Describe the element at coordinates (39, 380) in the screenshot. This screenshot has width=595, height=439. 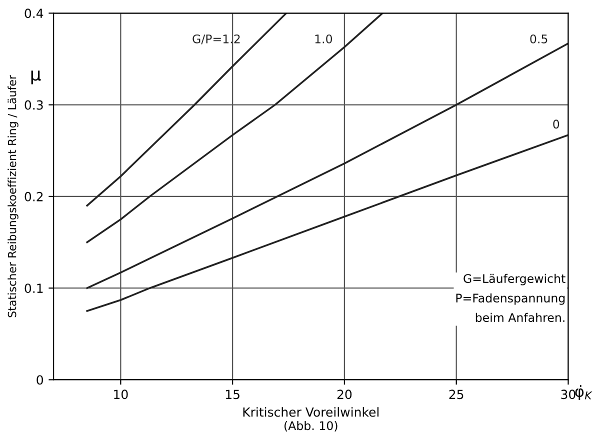
I see `y-tick-label: 0` at that location.